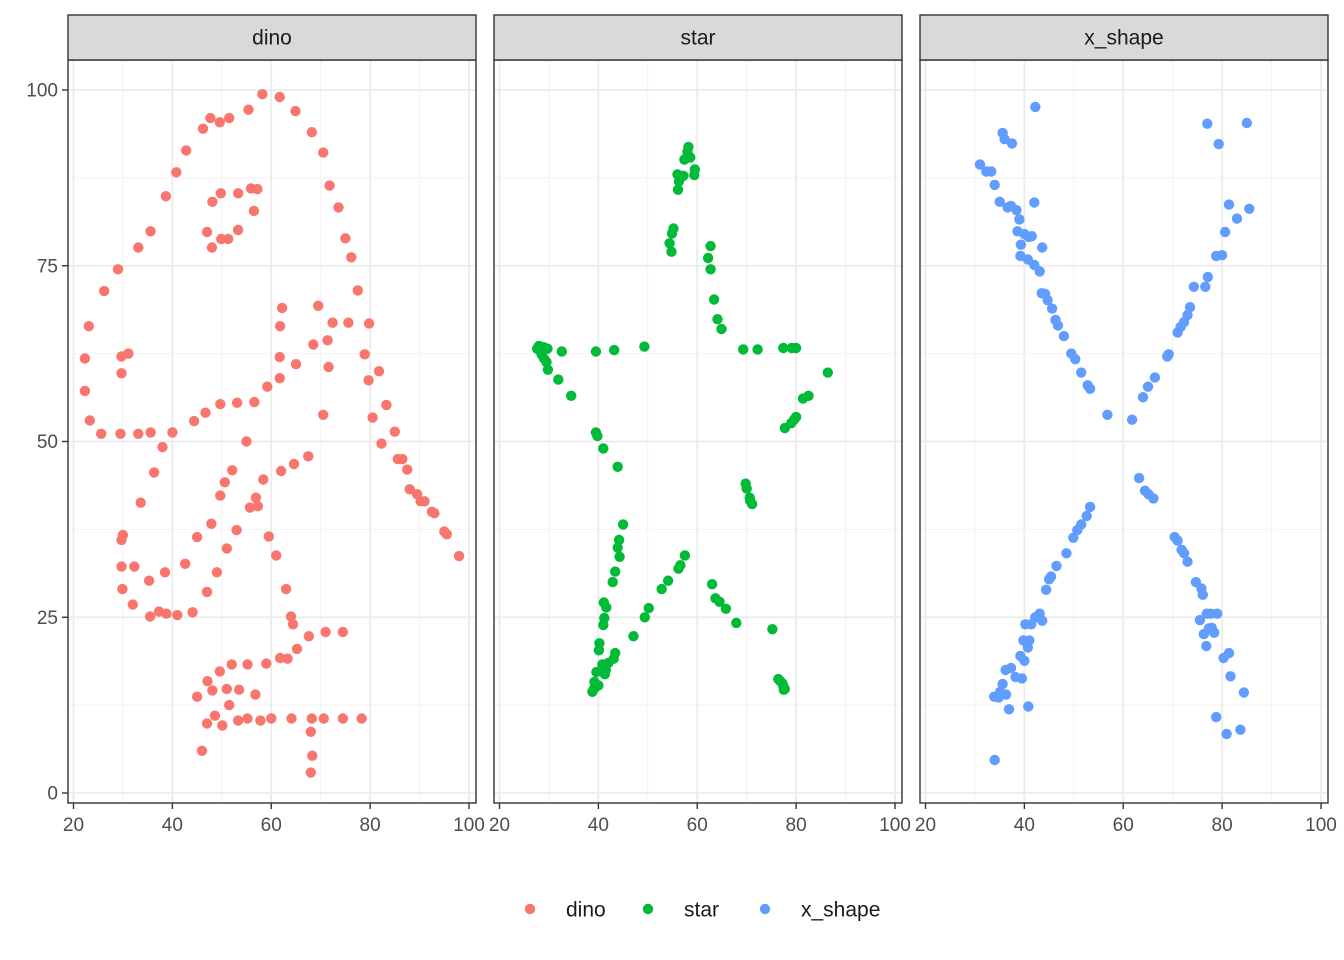 The height and width of the screenshot is (960, 1344). Describe the element at coordinates (47, 443) in the screenshot. I see `y-axis: 0 25 50 75 100` at that location.